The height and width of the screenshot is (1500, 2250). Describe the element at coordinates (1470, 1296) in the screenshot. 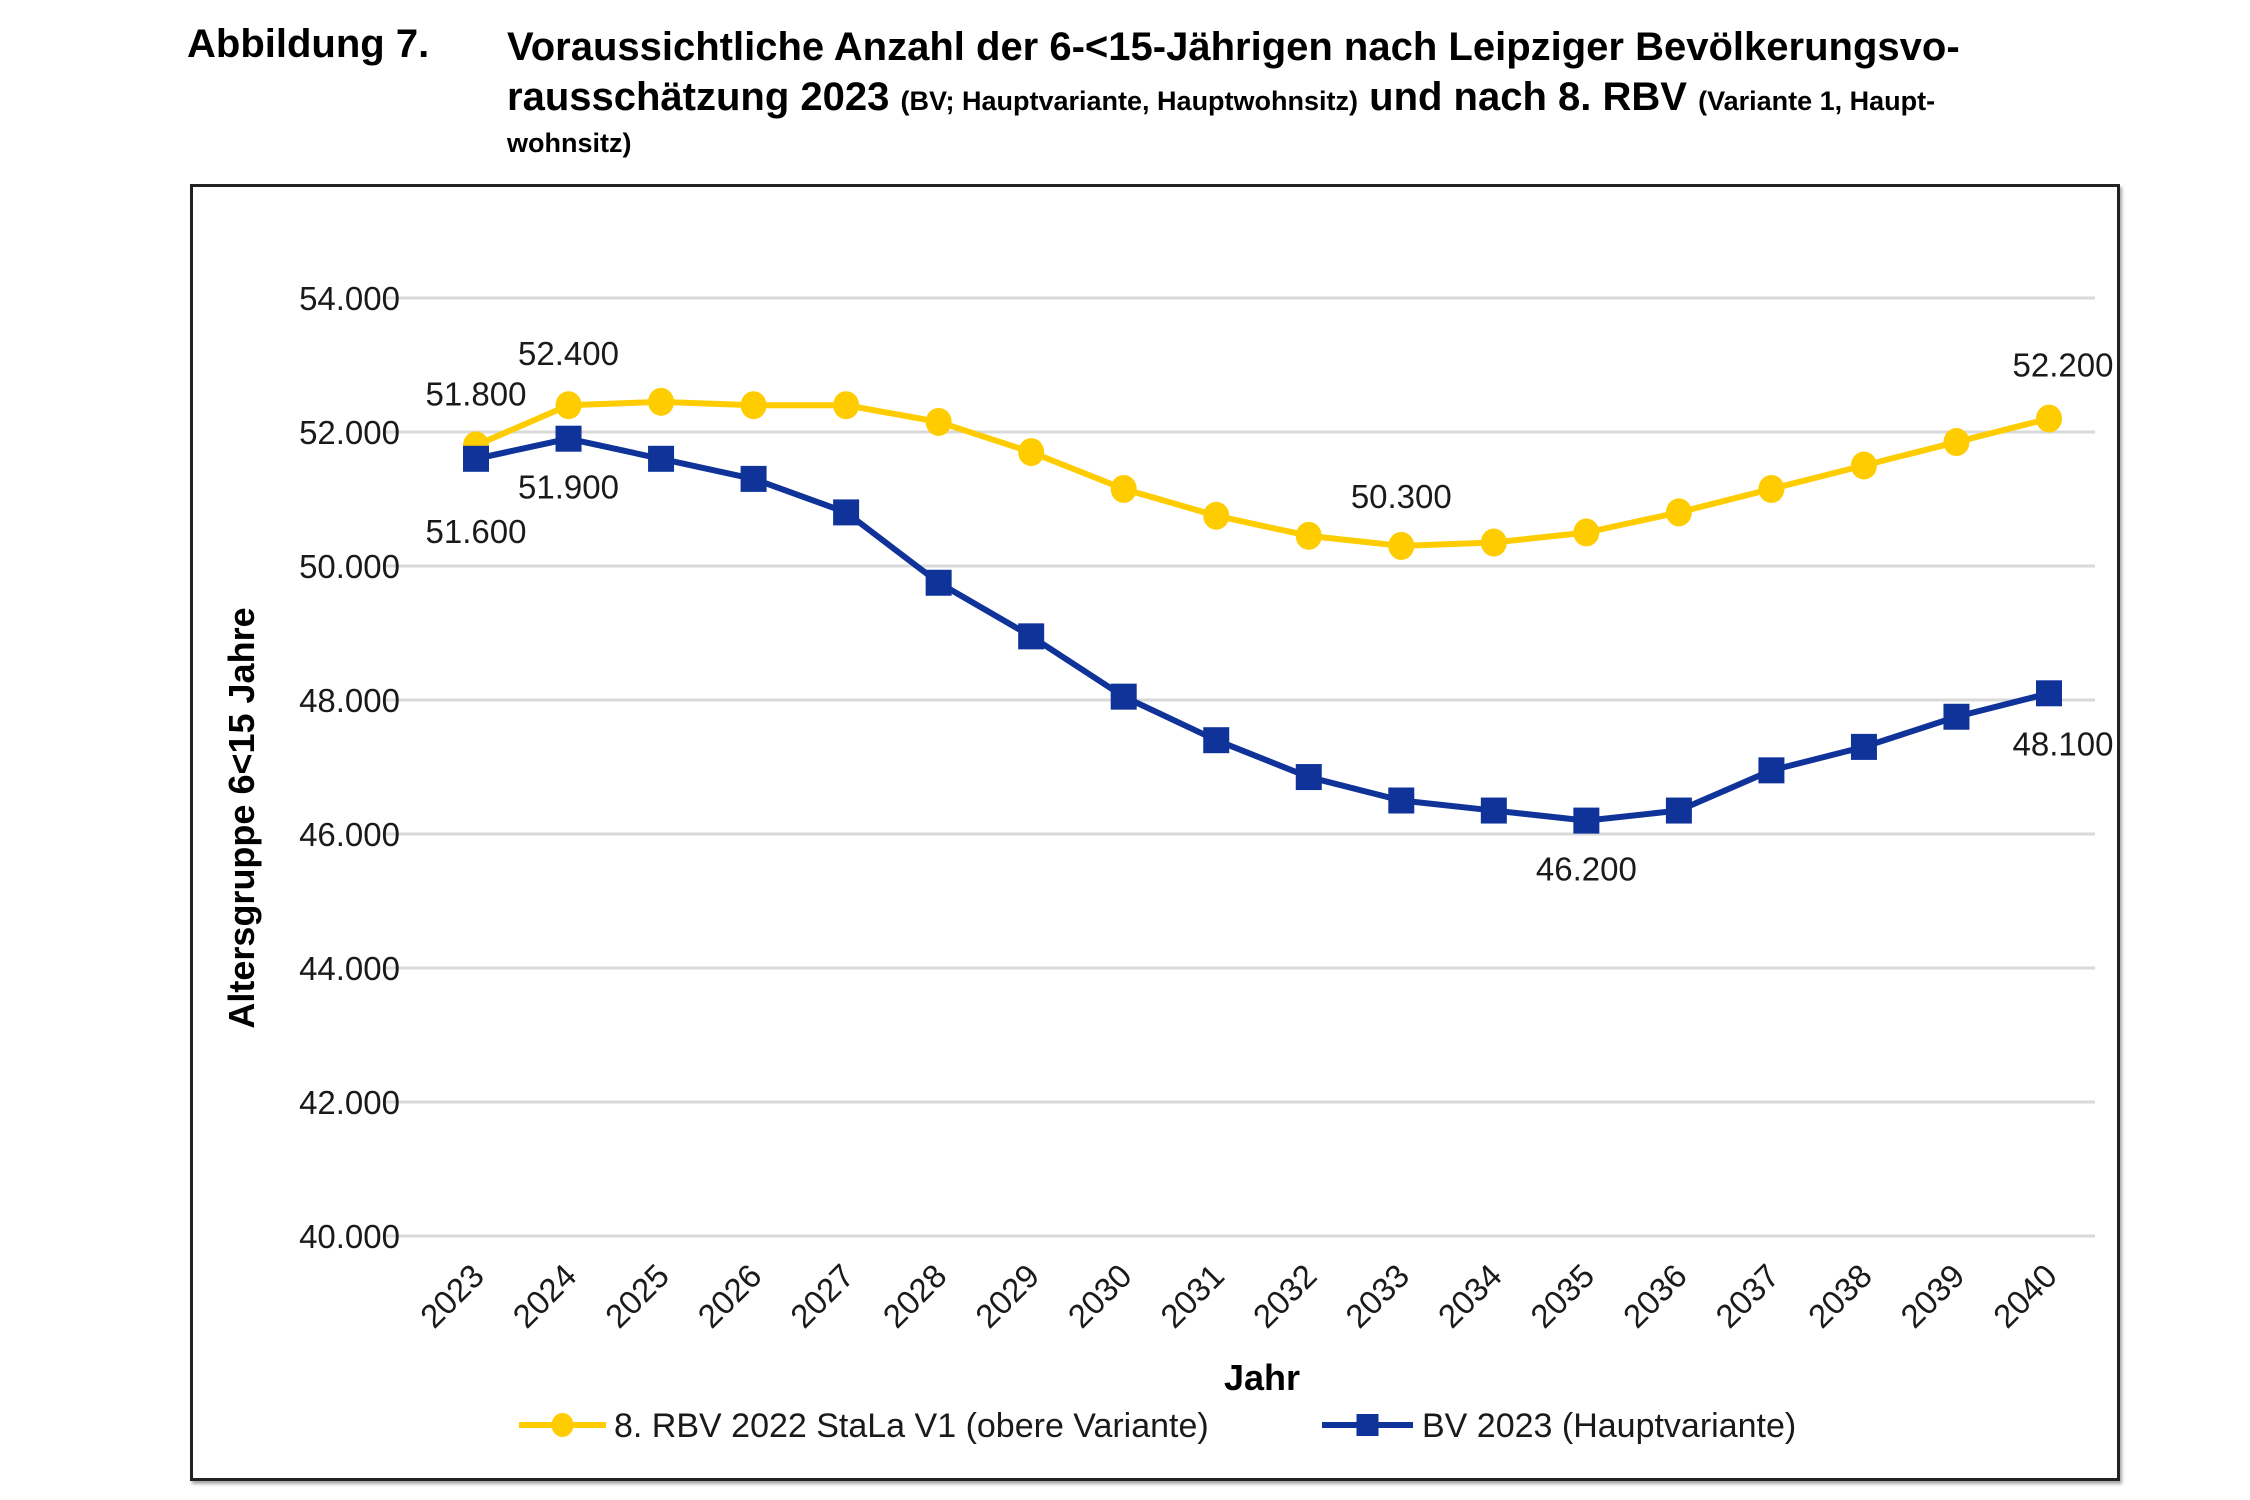

I see `x-tick-label: 2034` at that location.